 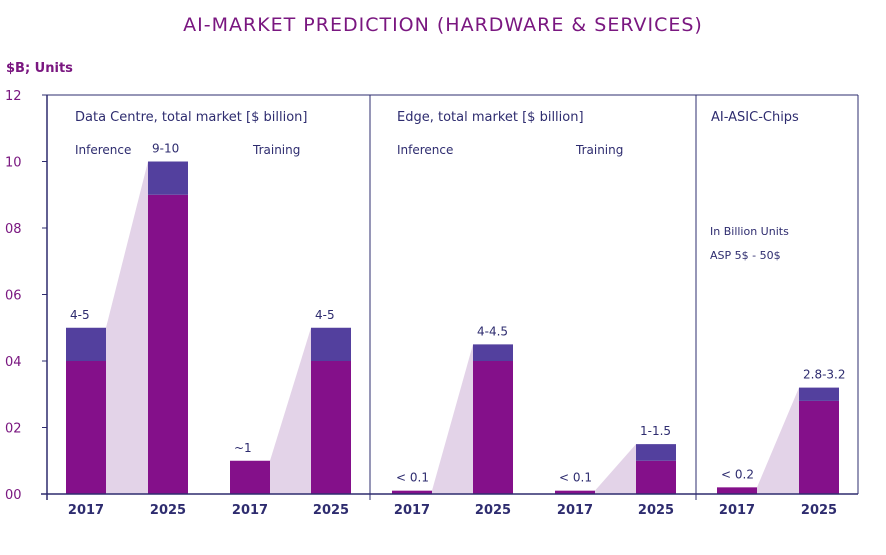 What do you see at coordinates (13, 495) in the screenshot?
I see `y-tick-label: 00` at bounding box center [13, 495].